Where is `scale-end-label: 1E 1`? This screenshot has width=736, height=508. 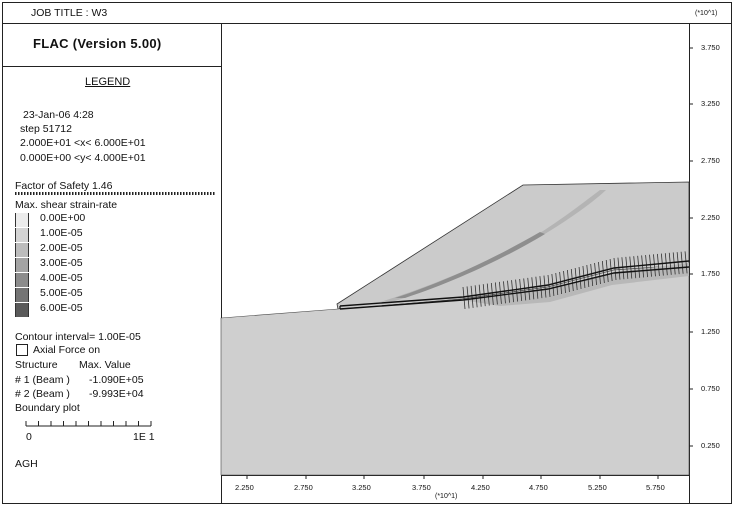 scale-end-label: 1E 1 is located at coordinates (144, 437).